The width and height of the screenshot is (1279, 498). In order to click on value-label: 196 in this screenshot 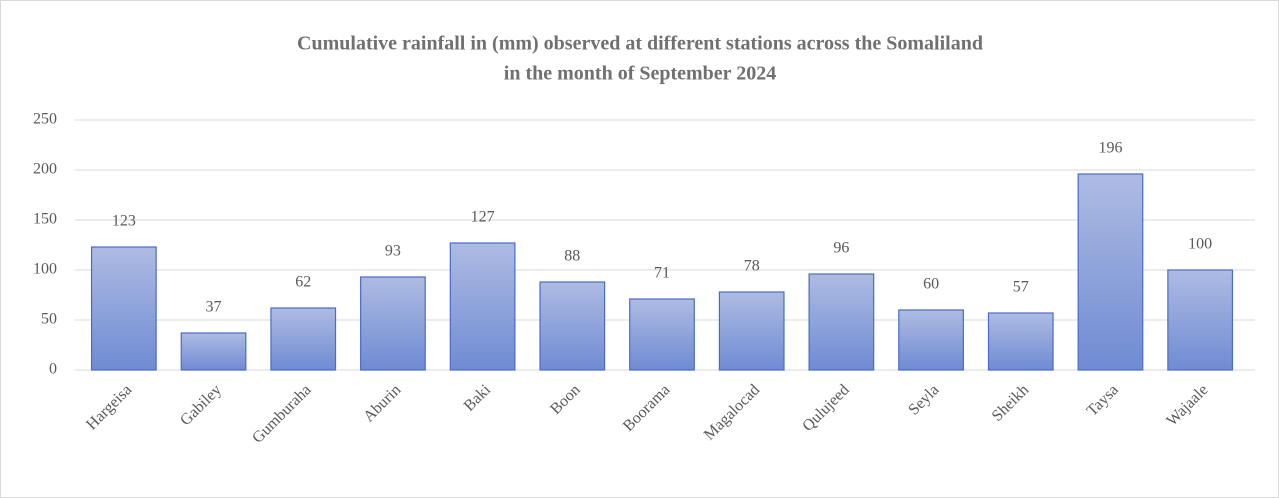, I will do `click(1110, 148)`.